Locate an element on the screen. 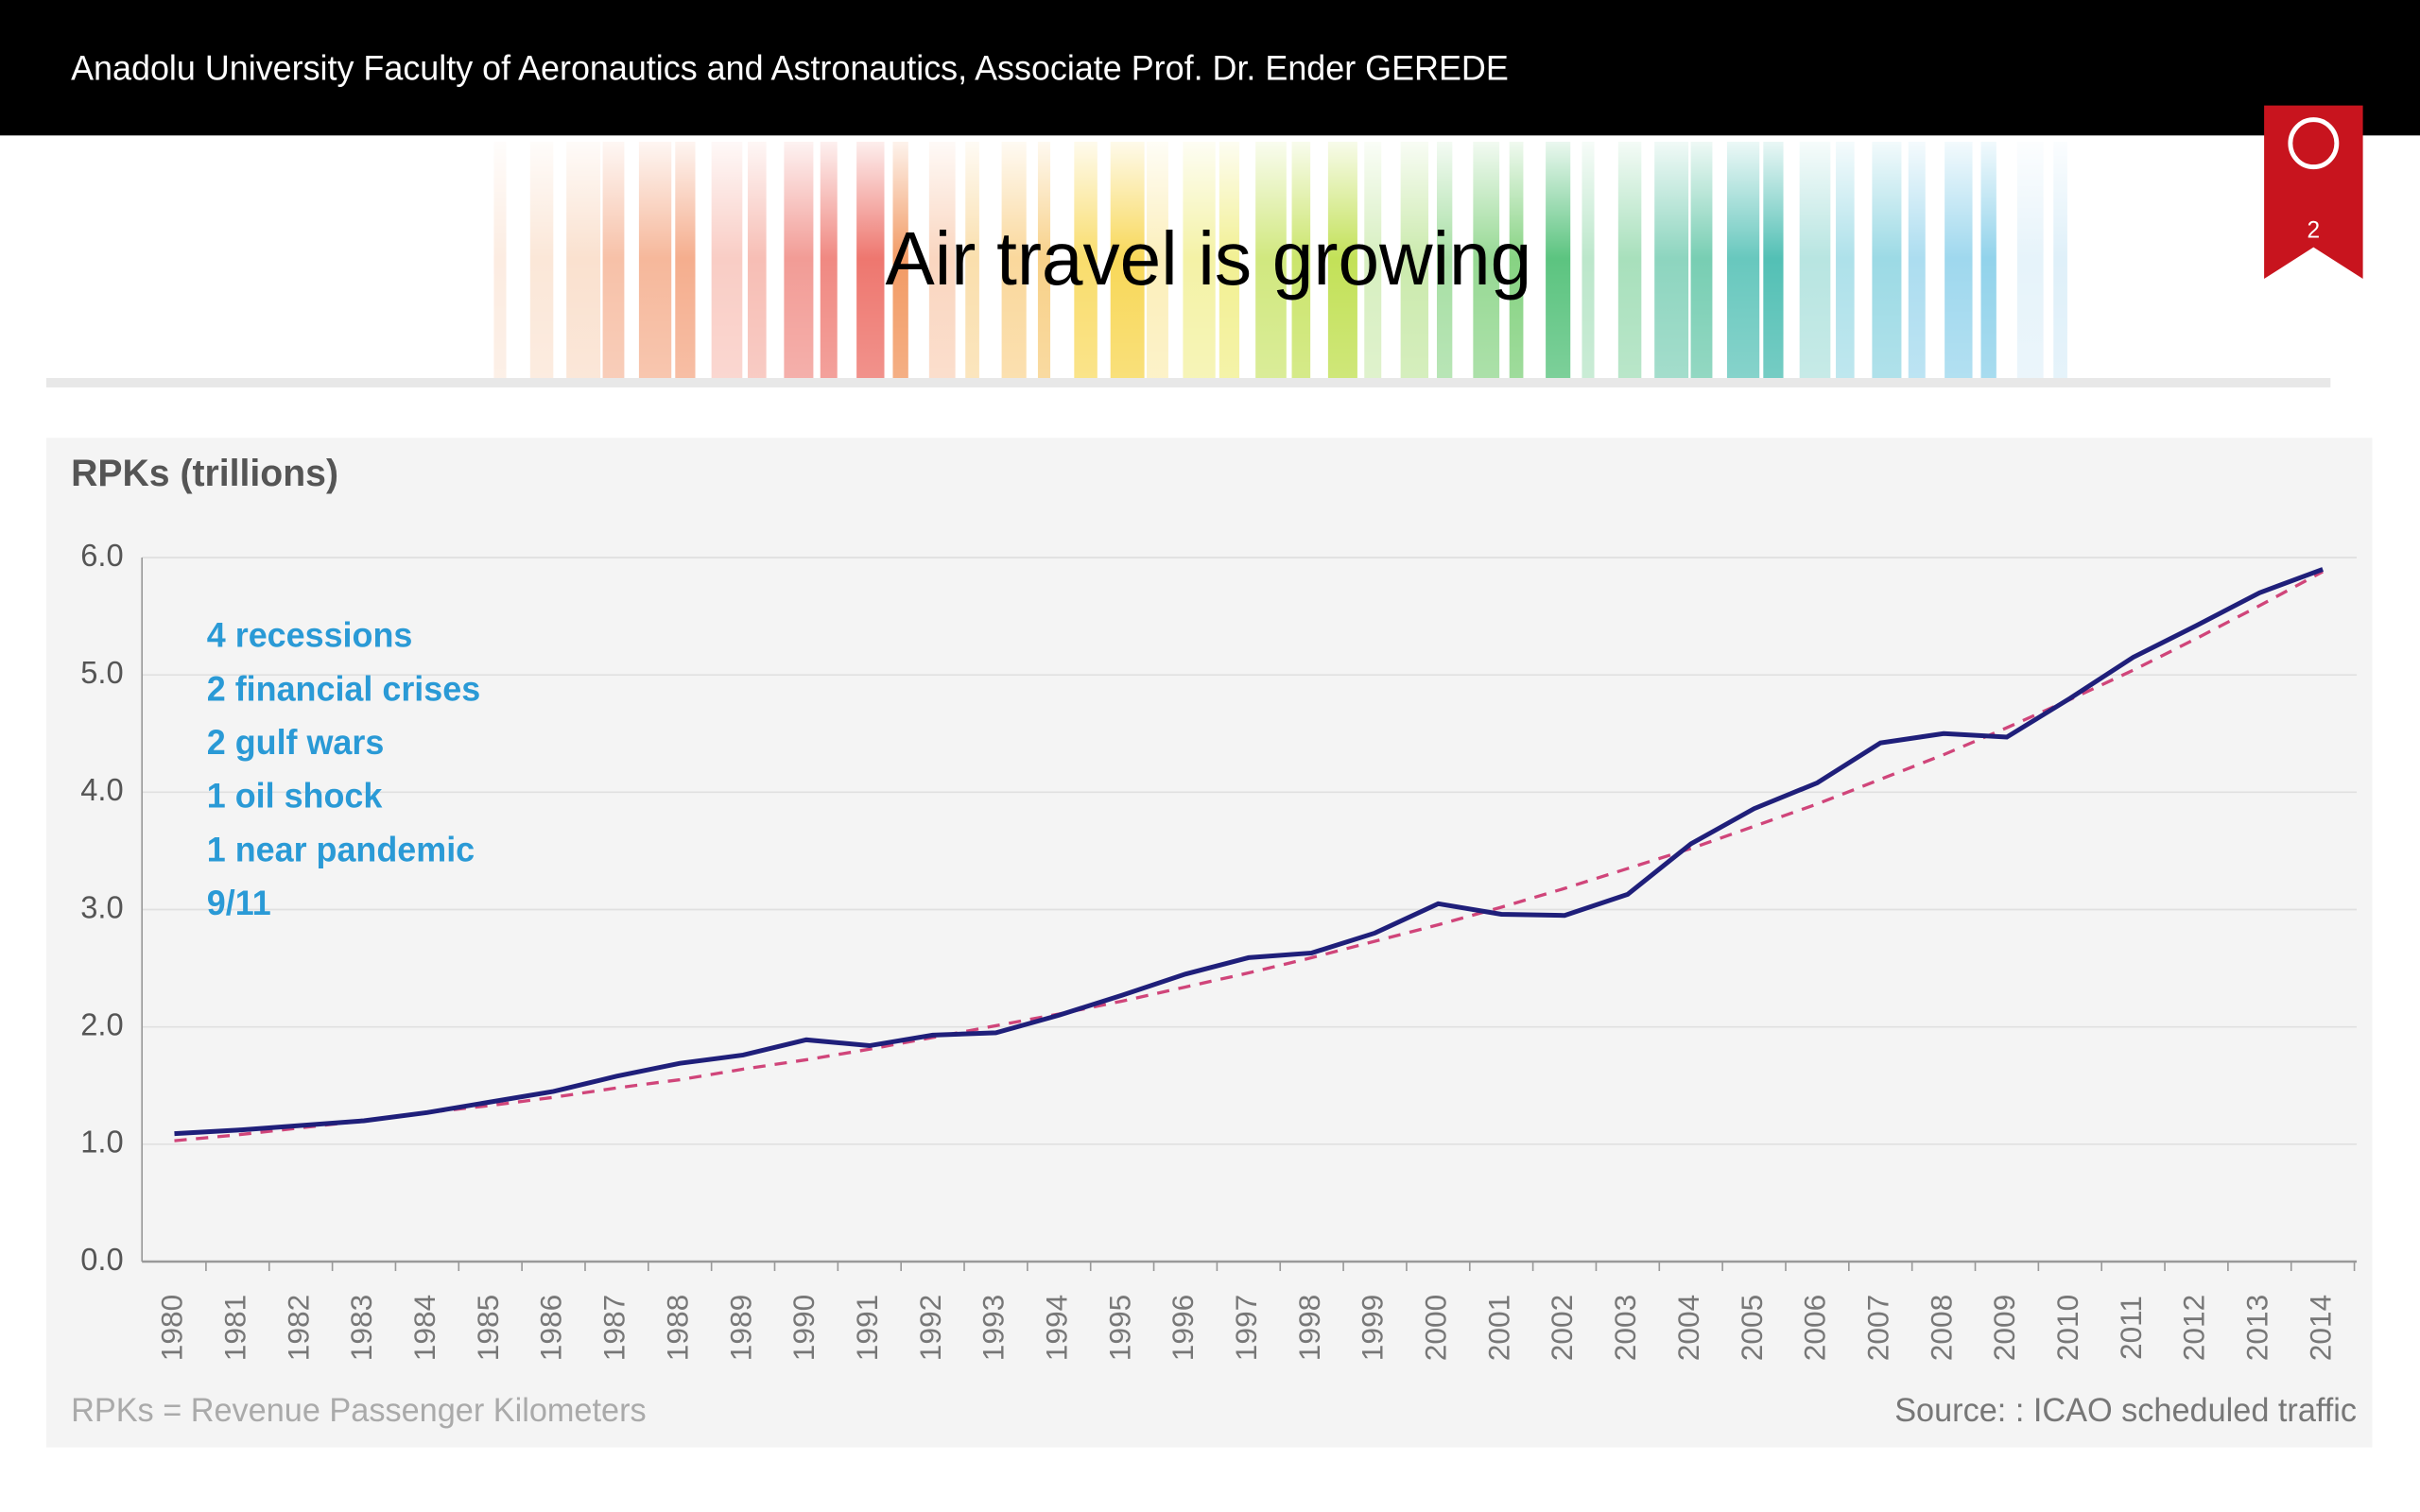  header-bar is located at coordinates (1210, 68).